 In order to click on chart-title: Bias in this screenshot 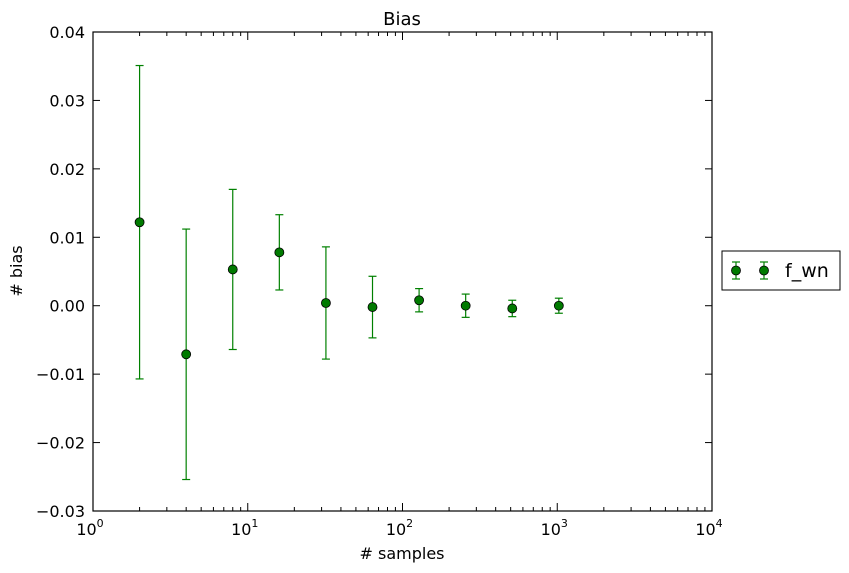, I will do `click(402, 19)`.